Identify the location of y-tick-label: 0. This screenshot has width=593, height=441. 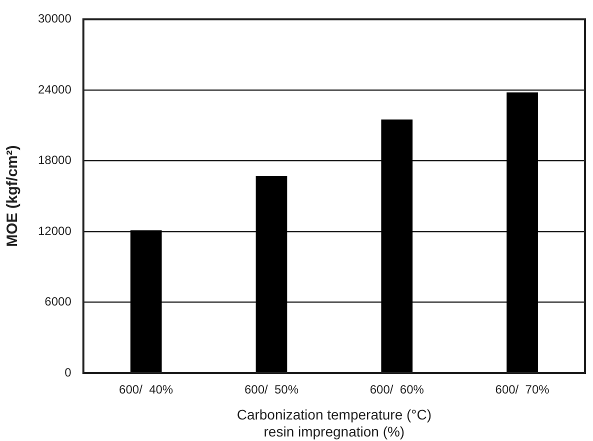
(68, 372).